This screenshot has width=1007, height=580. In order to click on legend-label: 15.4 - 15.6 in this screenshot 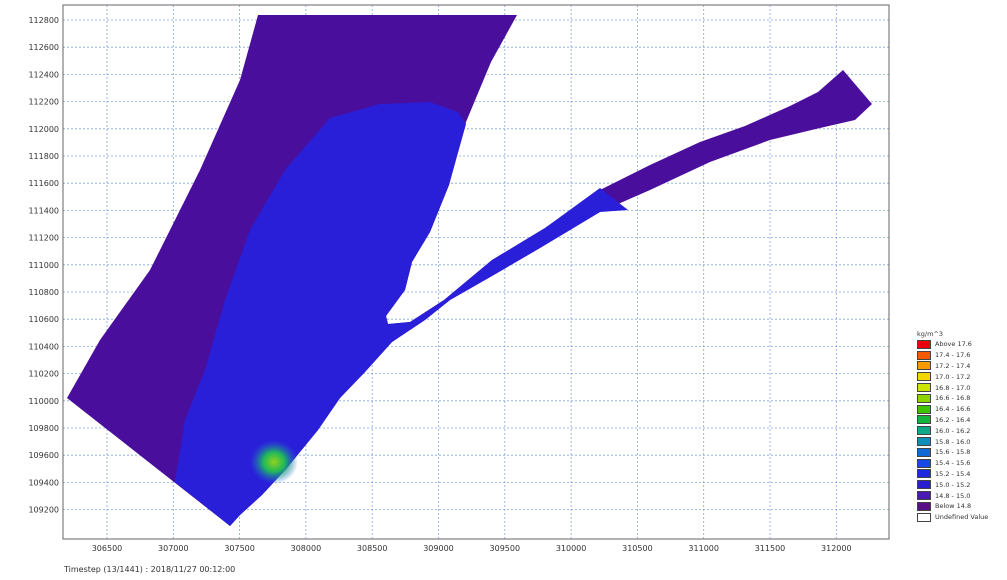, I will do `click(953, 463)`.